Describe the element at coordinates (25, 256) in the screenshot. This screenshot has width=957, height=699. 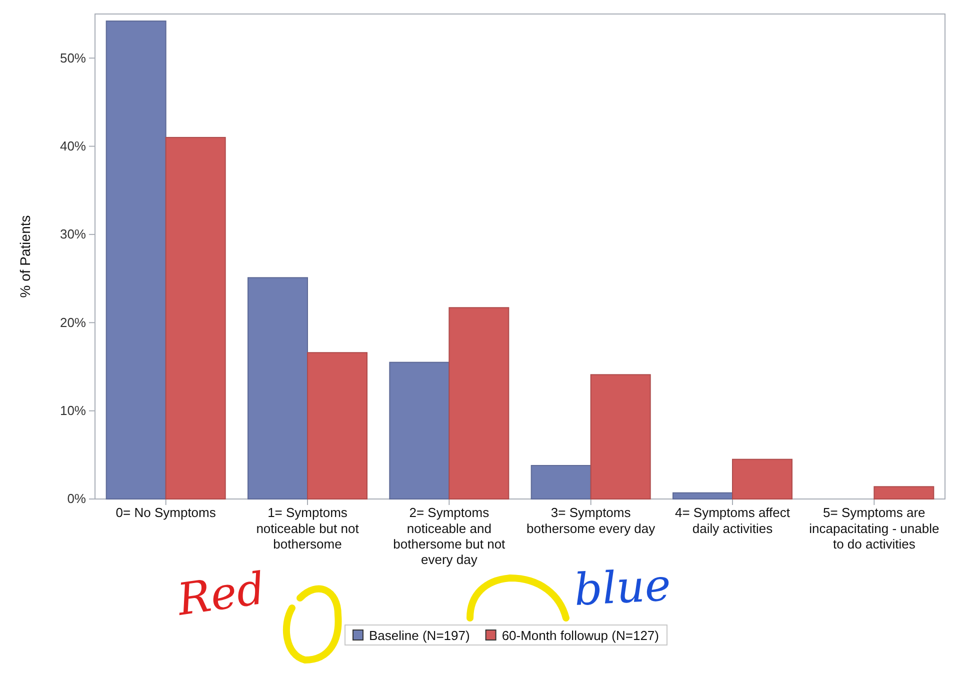
I see `y-axis-title: % of Patients` at that location.